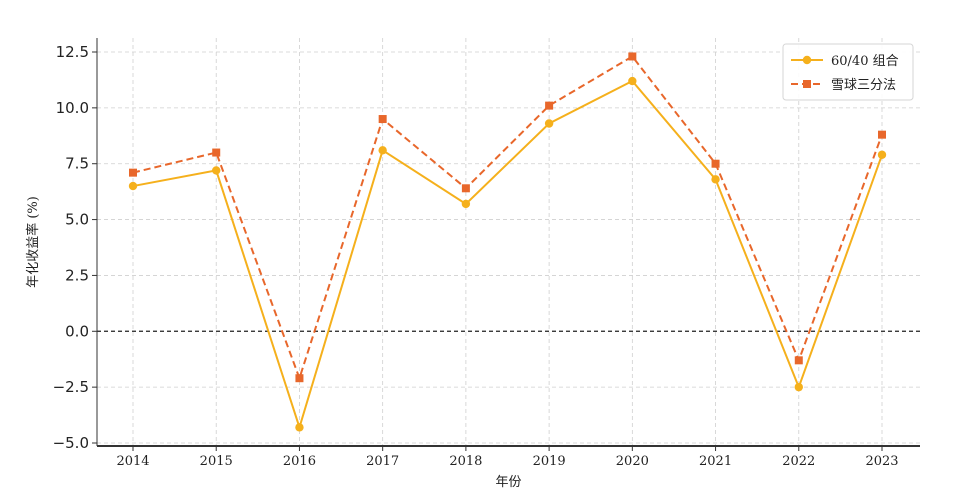 The height and width of the screenshot is (499, 960). I want to click on y-axis-label: 年化收益率 (%), so click(33, 242).